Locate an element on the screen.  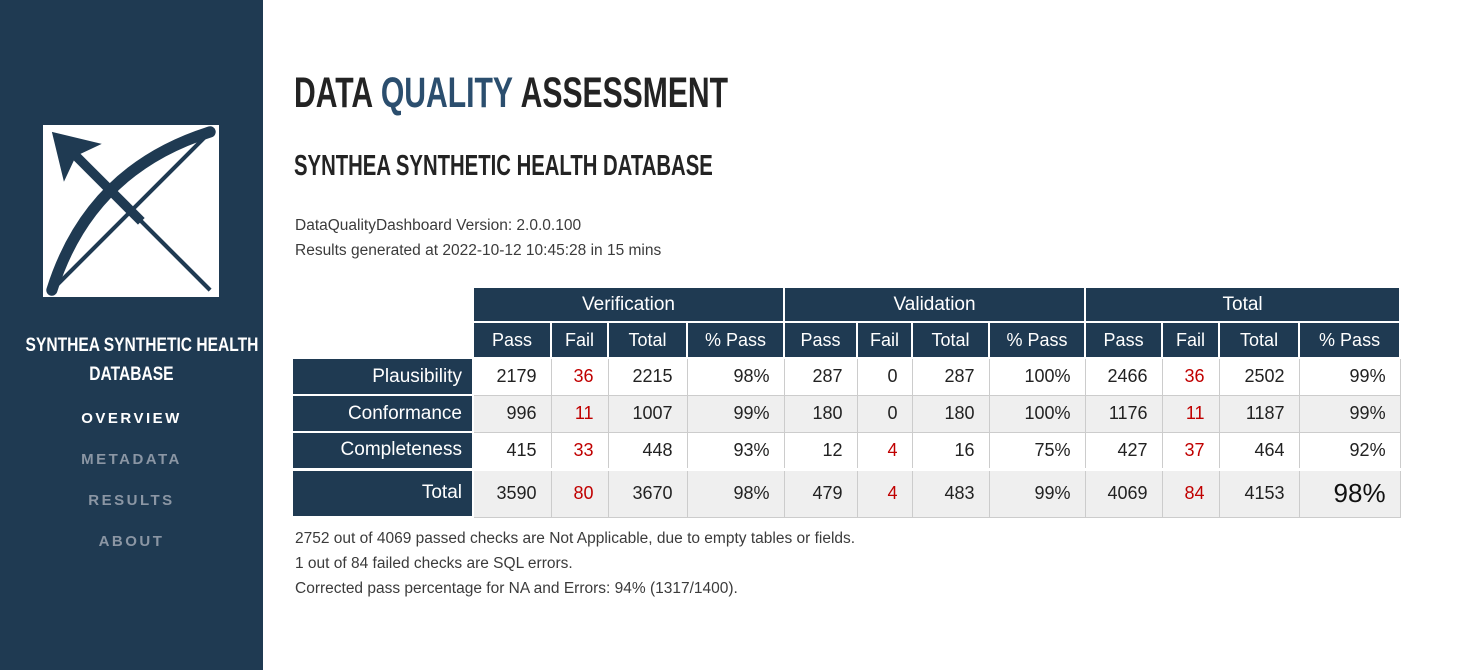
cell-verification-pass: 3590 is located at coordinates (512, 492).